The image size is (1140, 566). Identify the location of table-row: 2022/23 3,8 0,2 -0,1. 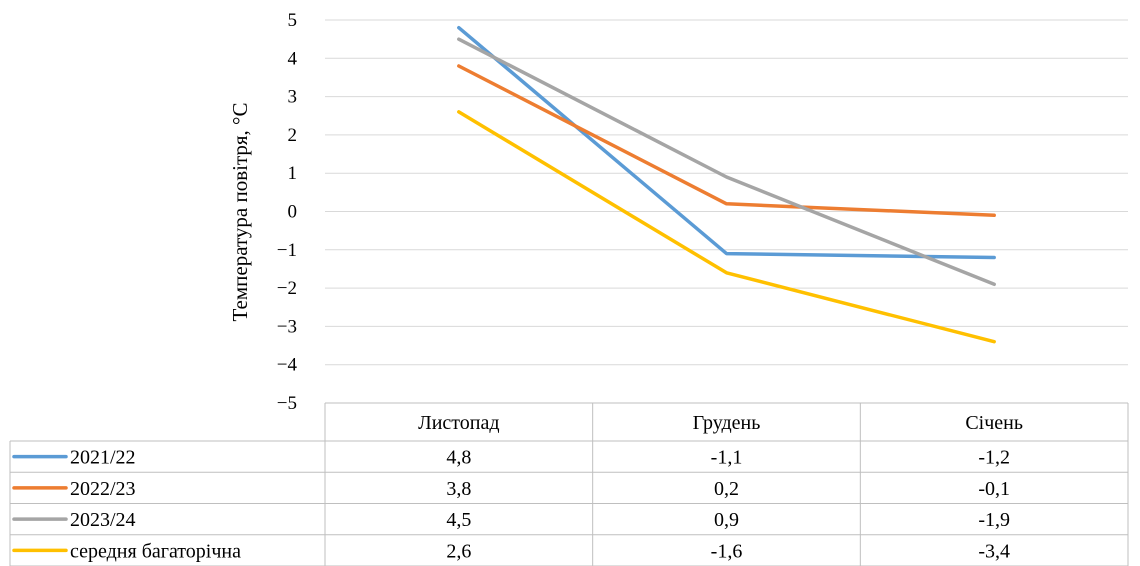
(511, 489).